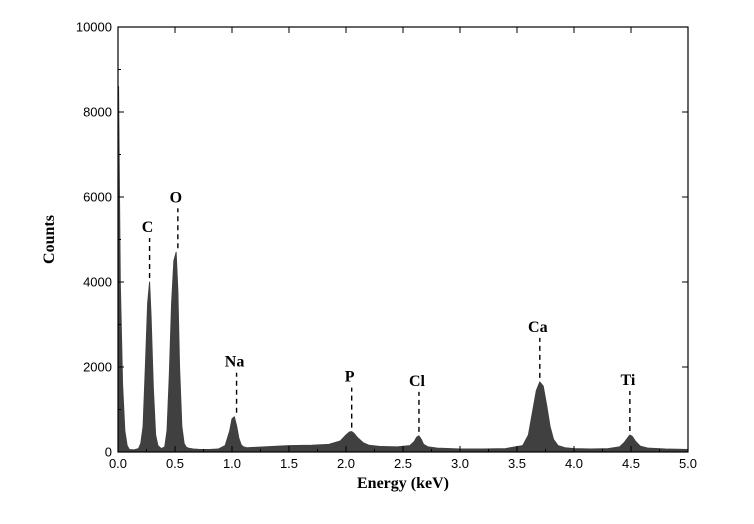 This screenshot has height=524, width=754. What do you see at coordinates (346, 463) in the screenshot?
I see `x-tick-label: 2.0` at bounding box center [346, 463].